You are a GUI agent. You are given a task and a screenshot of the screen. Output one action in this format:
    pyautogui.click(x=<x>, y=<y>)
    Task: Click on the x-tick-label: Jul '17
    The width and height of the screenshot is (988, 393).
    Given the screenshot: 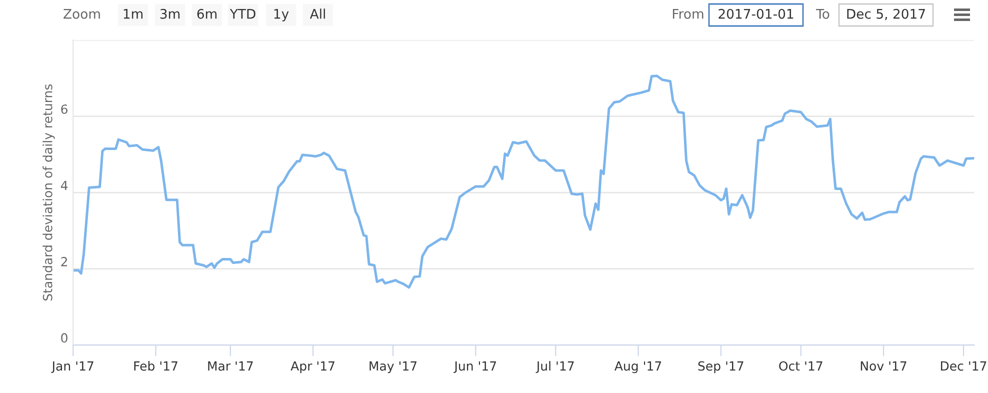 What is the action you would take?
    pyautogui.click(x=555, y=367)
    